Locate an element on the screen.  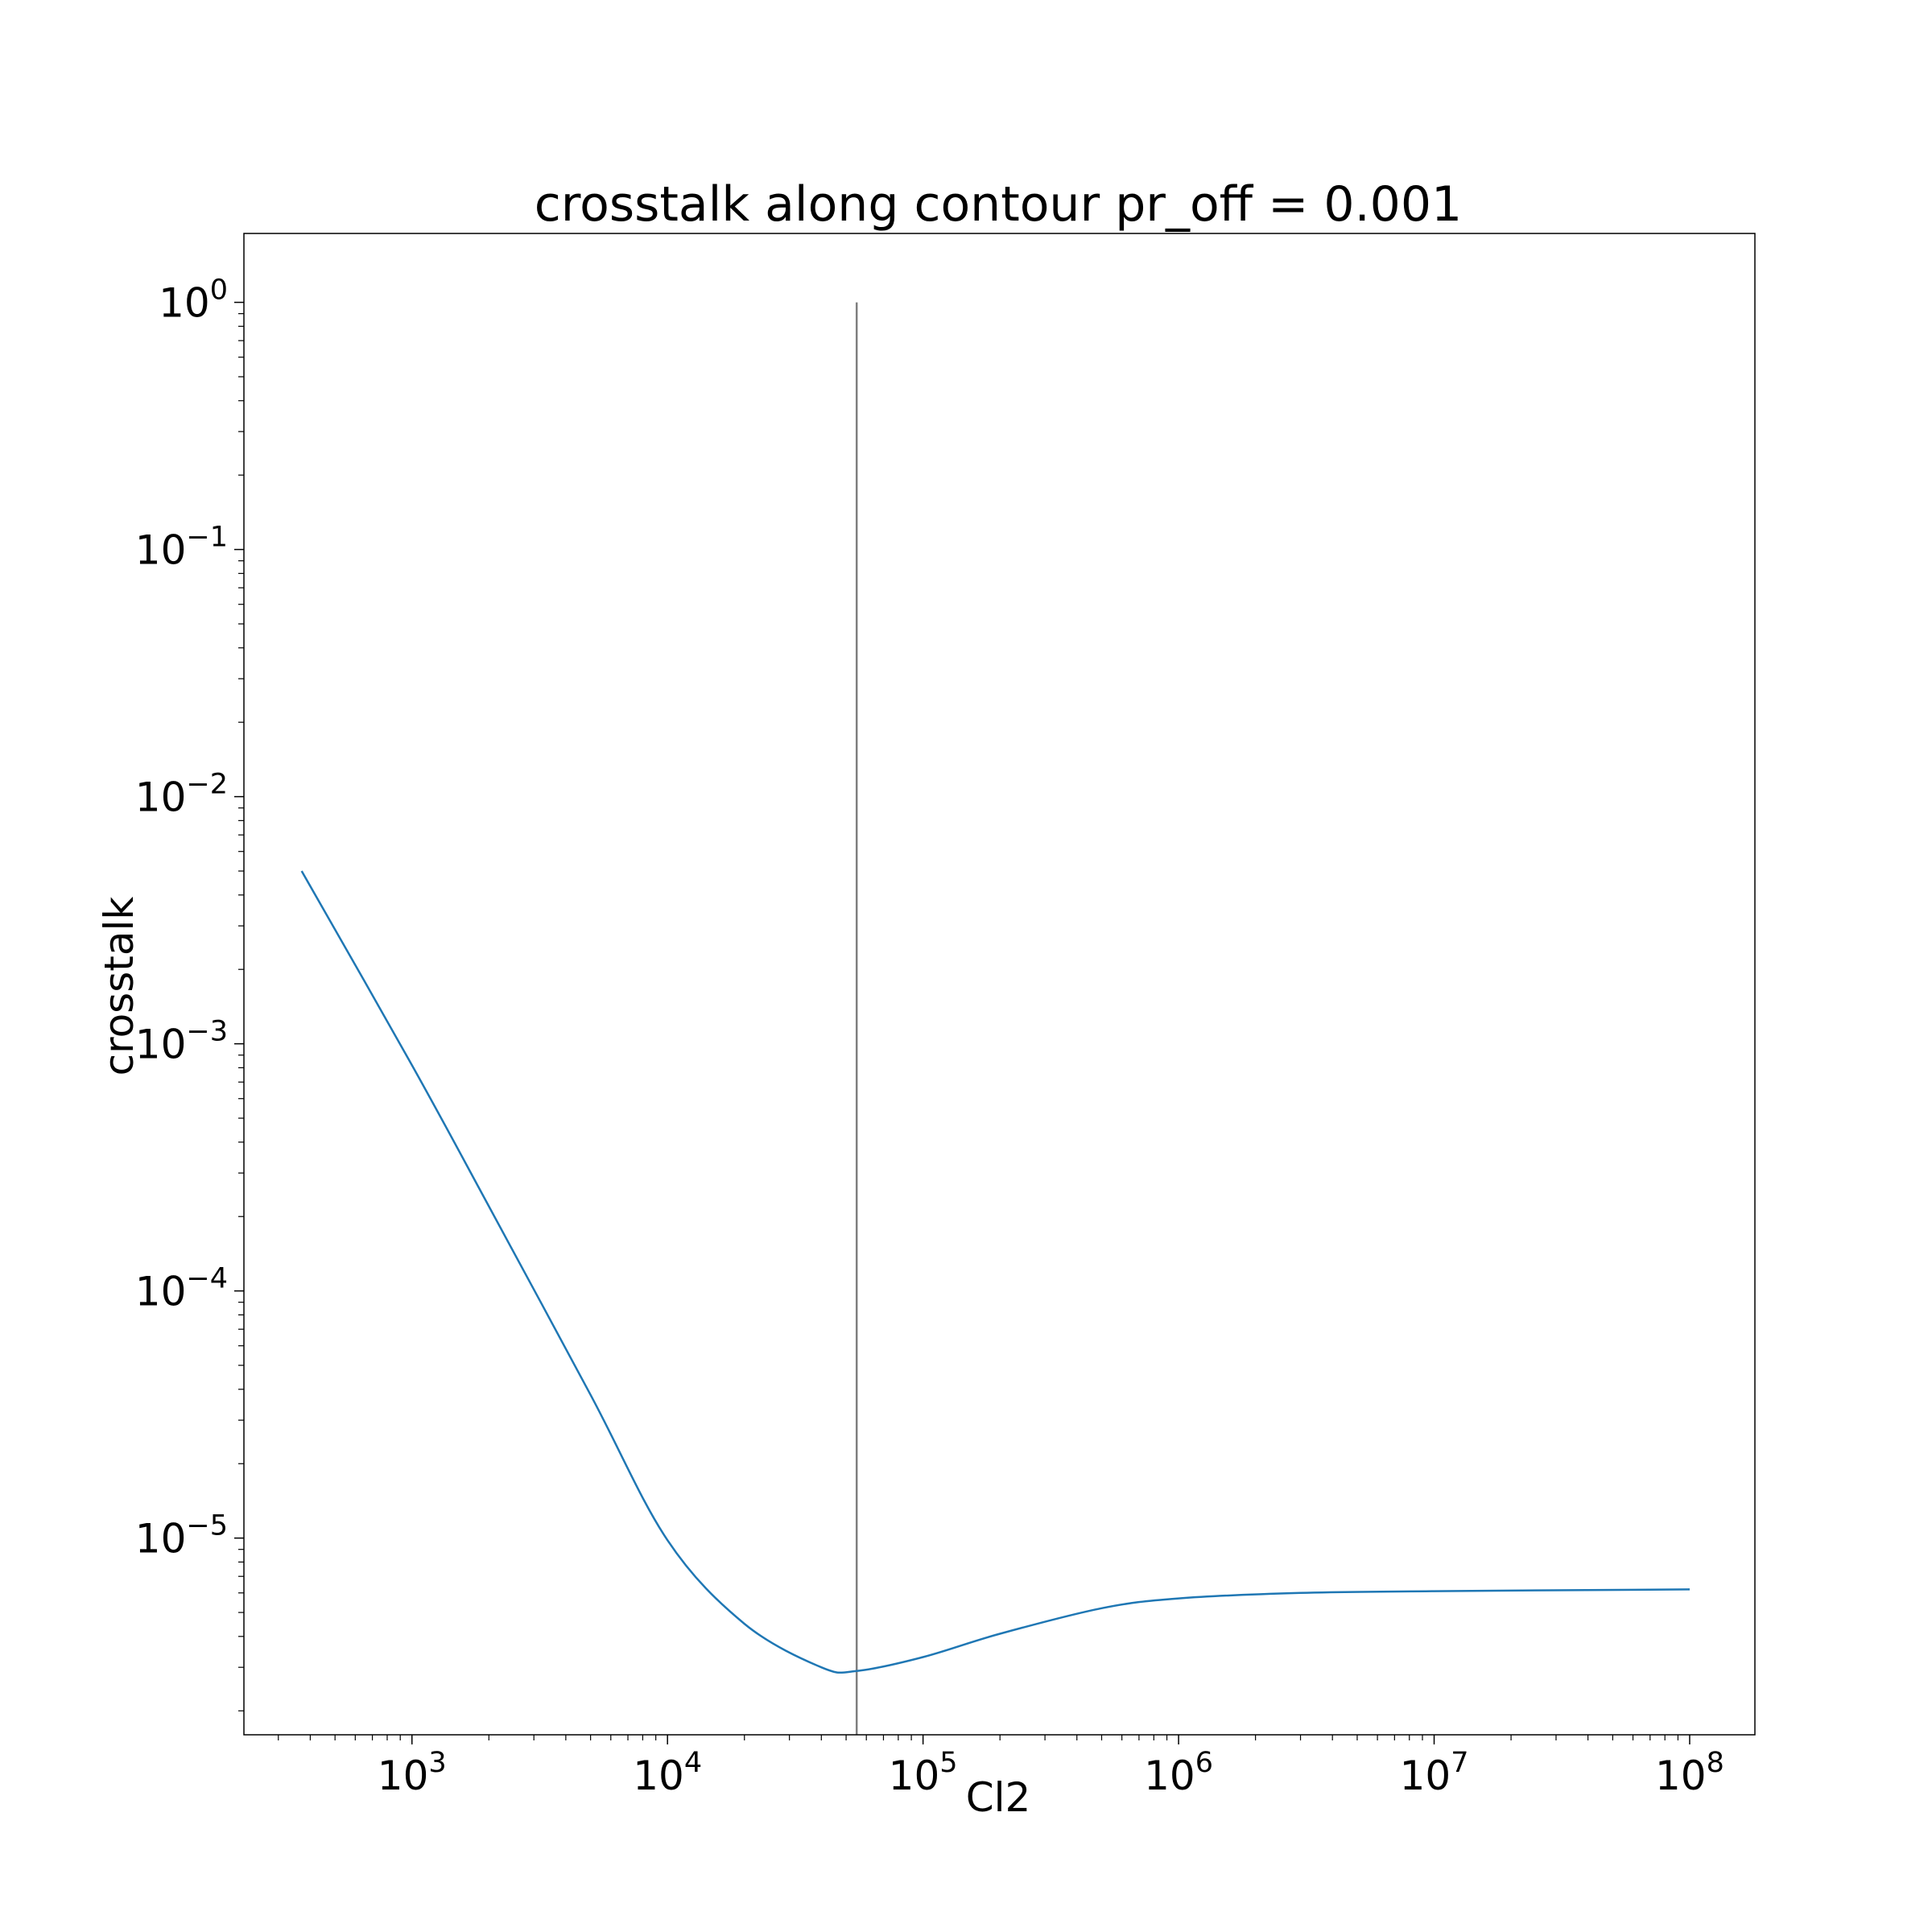
y-axis: 10⁰ 10⁻¹ 10⁻² 10⁻³ 10⁻⁴ 10⁻⁵ is located at coordinates (189, 993).